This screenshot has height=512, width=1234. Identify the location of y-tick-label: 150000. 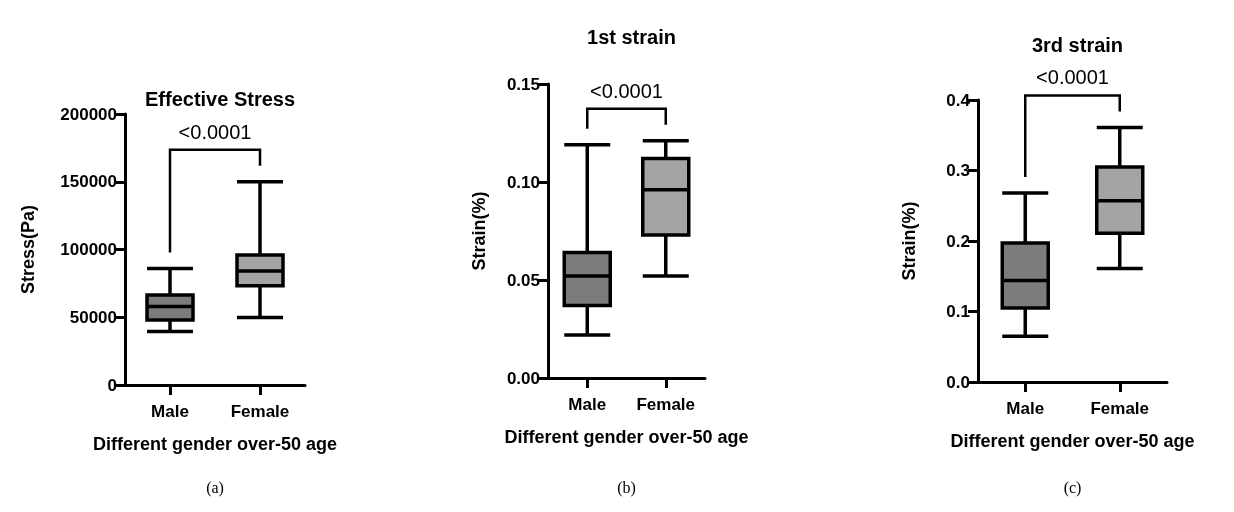
(88, 182).